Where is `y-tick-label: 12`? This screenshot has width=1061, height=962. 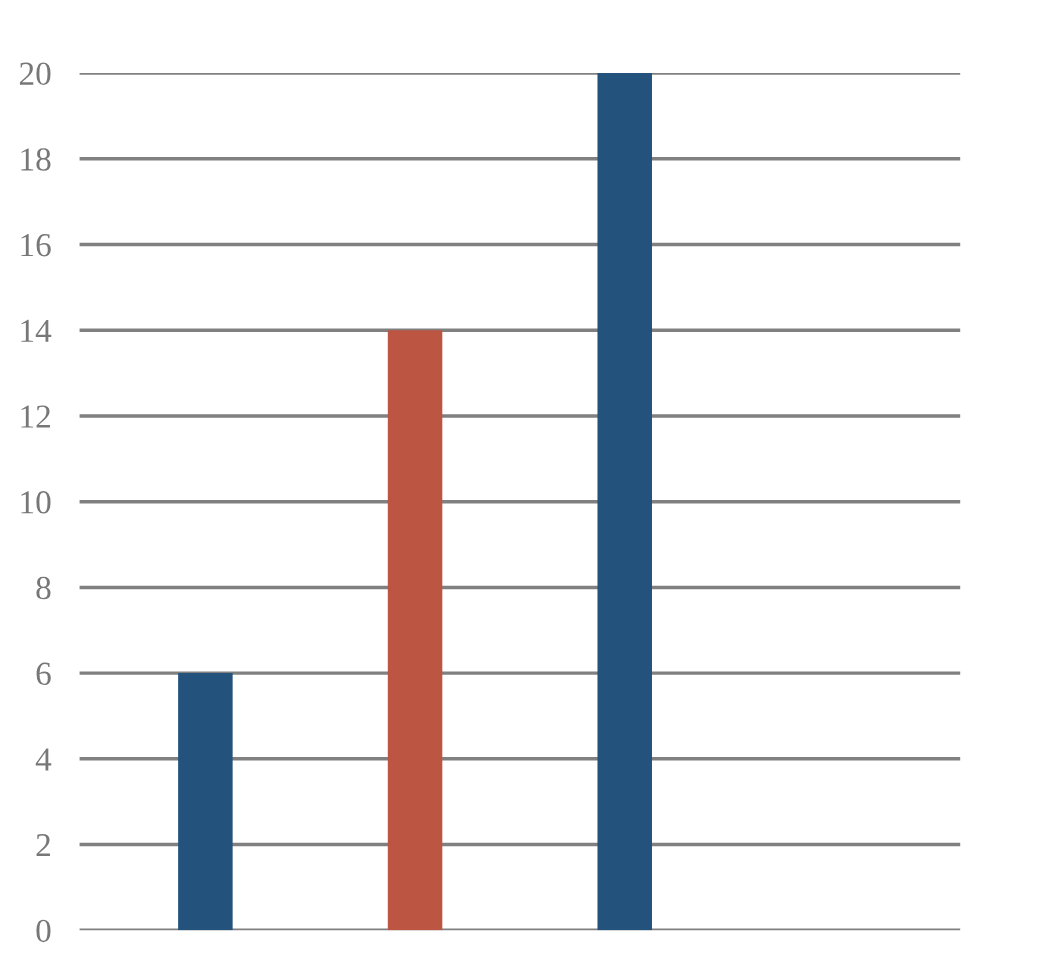 y-tick-label: 12 is located at coordinates (35, 416).